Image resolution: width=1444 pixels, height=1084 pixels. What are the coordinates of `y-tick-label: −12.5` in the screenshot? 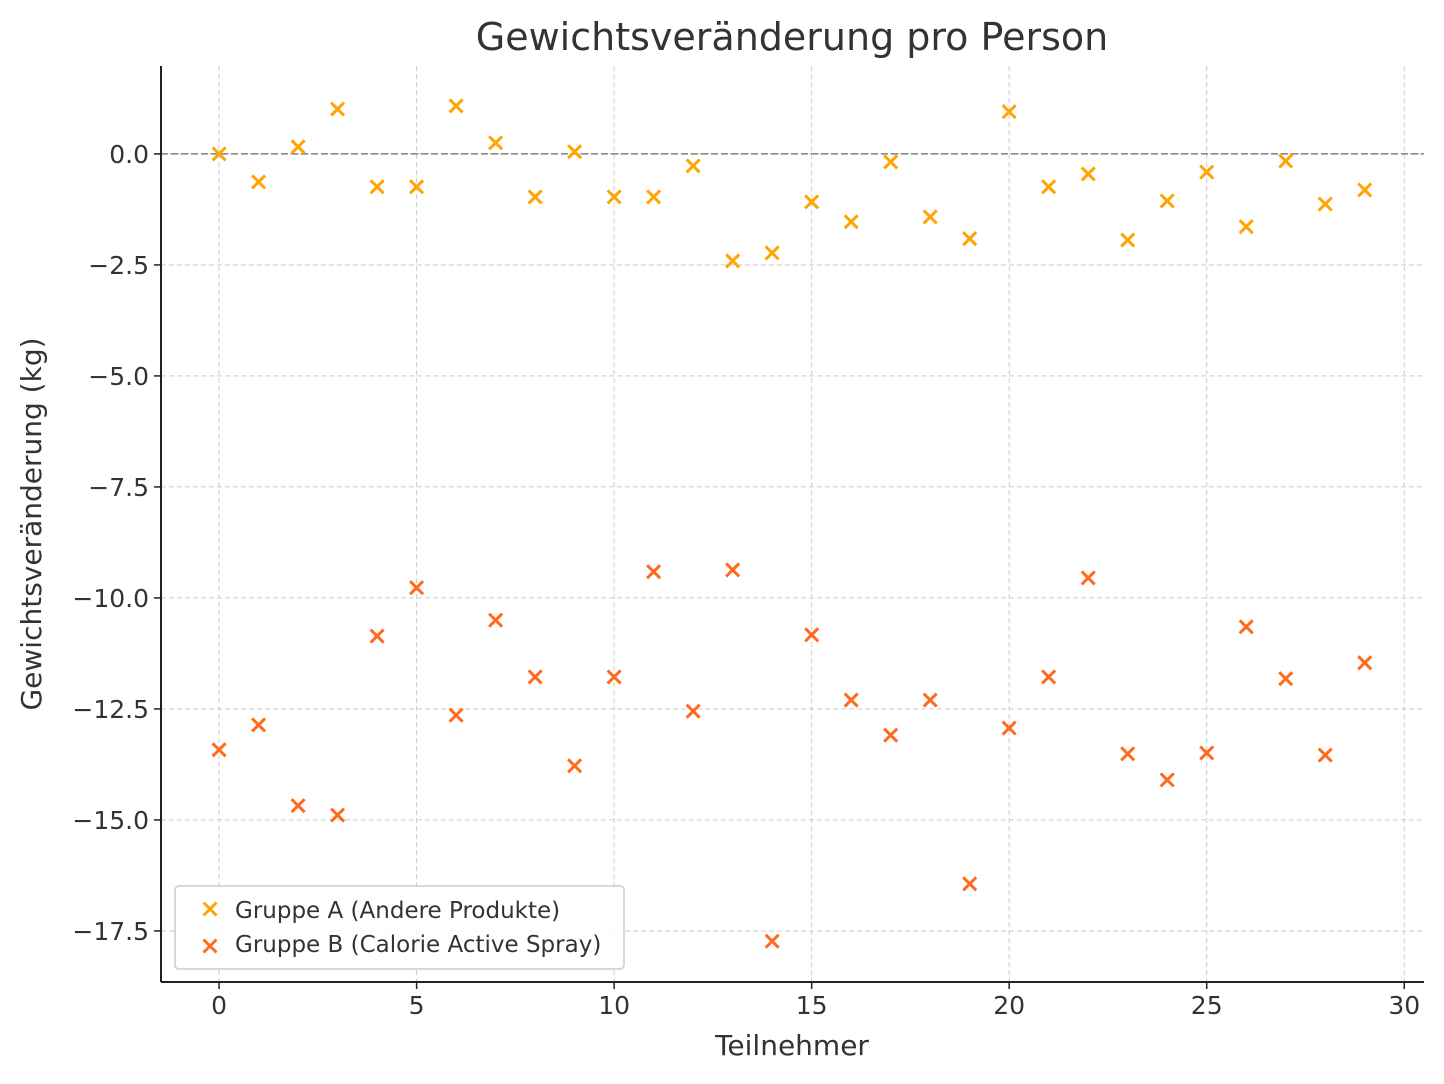 It's located at (110, 709).